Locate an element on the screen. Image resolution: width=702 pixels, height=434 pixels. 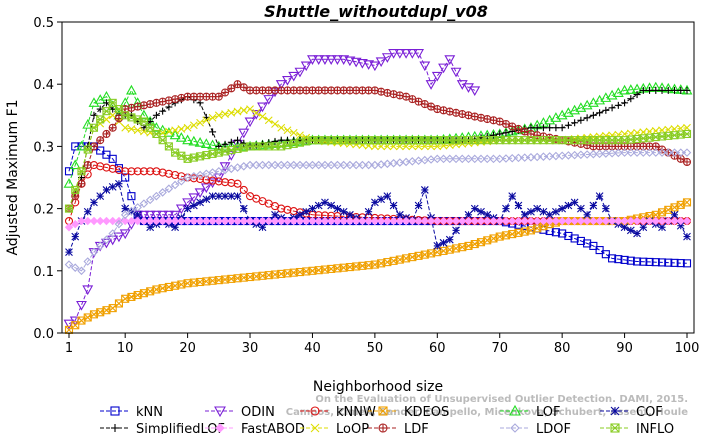
series-fastabod is located at coordinates (378, 224).